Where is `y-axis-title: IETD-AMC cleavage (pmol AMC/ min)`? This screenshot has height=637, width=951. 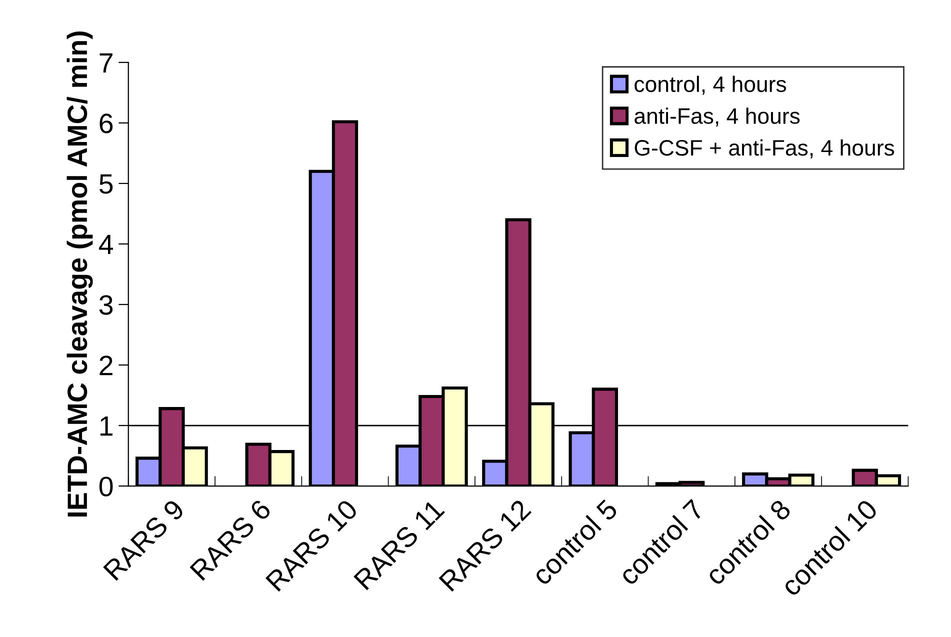
y-axis-title: IETD-AMC cleavage (pmol AMC/ min) is located at coordinates (79, 274).